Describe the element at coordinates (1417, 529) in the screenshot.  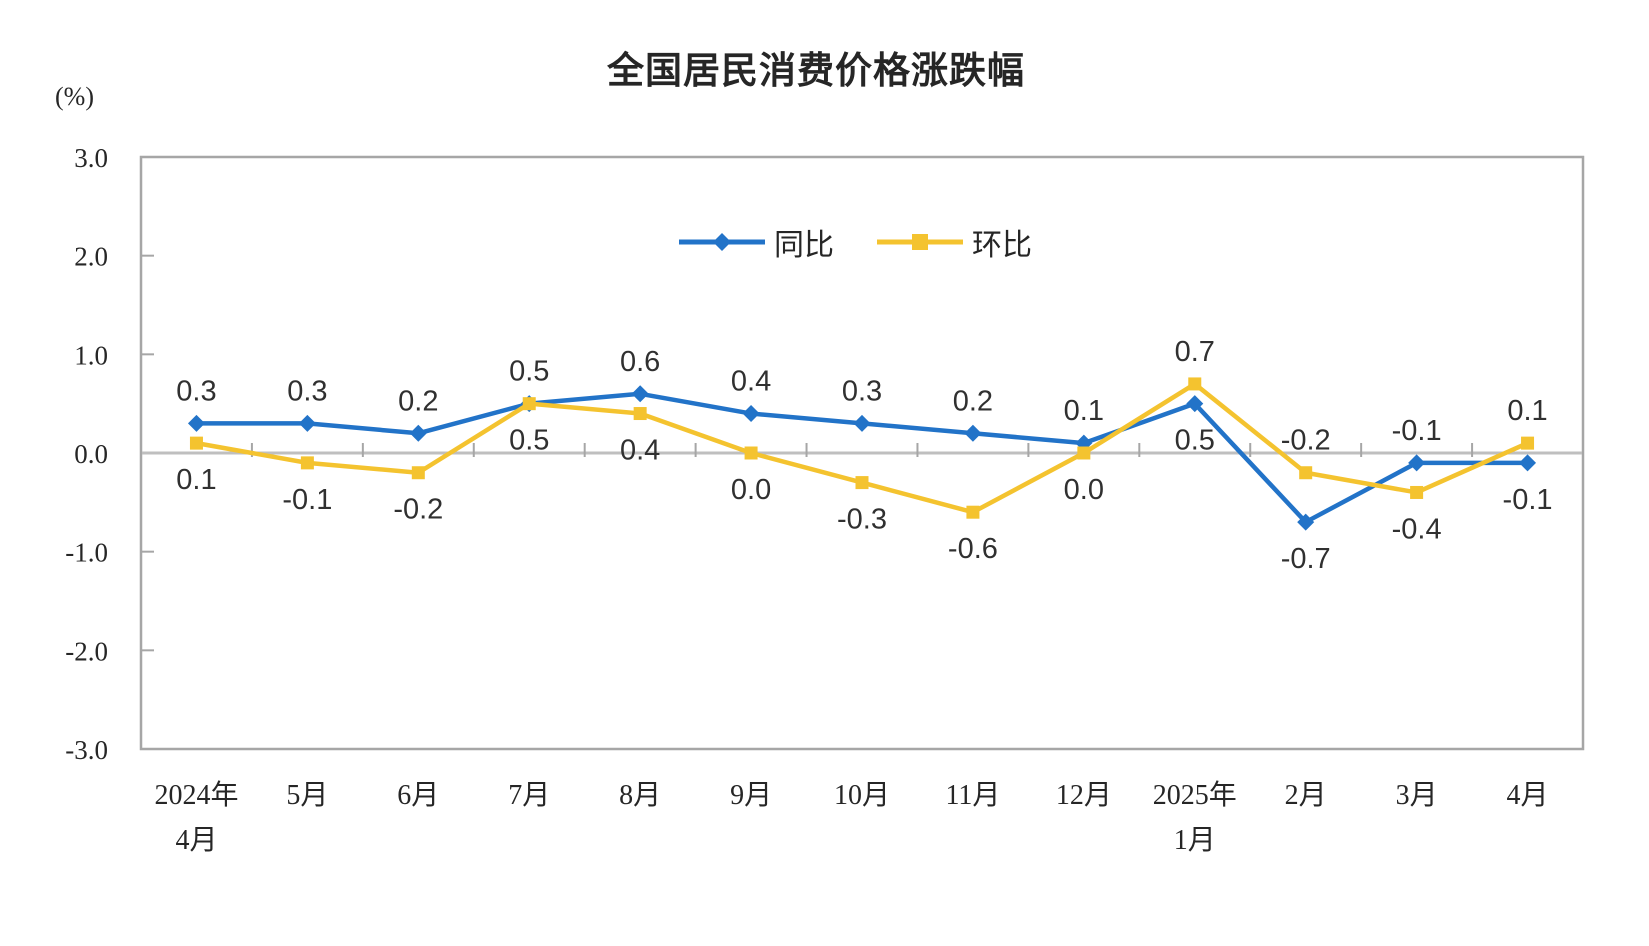
I see `data-label-mom: -0.4` at that location.